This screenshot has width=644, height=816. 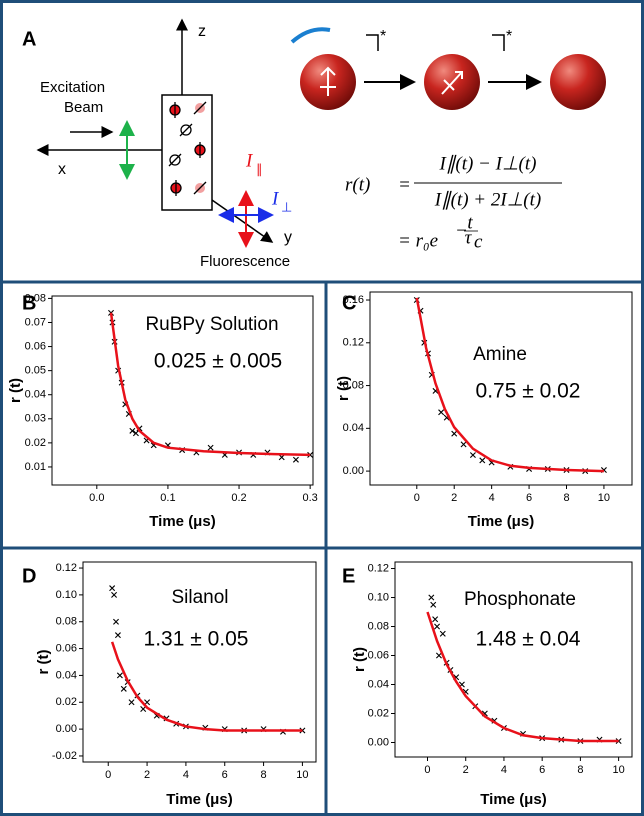 What do you see at coordinates (478, 241) in the screenshot?
I see `equation: c` at bounding box center [478, 241].